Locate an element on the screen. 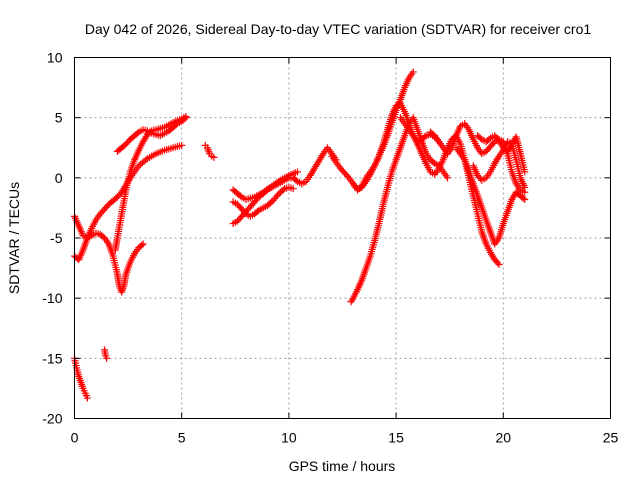 Image resolution: width=640 pixels, height=480 pixels. y-tick-label: -20 is located at coordinates (52, 419).